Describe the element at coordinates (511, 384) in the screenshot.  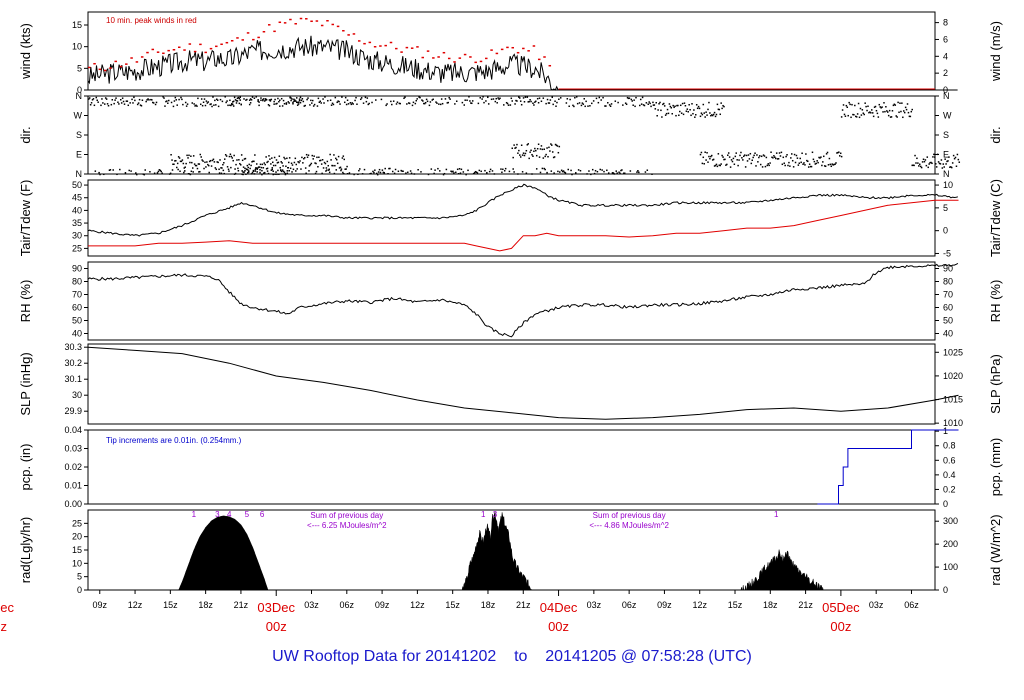
I see `panel-frame-slp` at that location.